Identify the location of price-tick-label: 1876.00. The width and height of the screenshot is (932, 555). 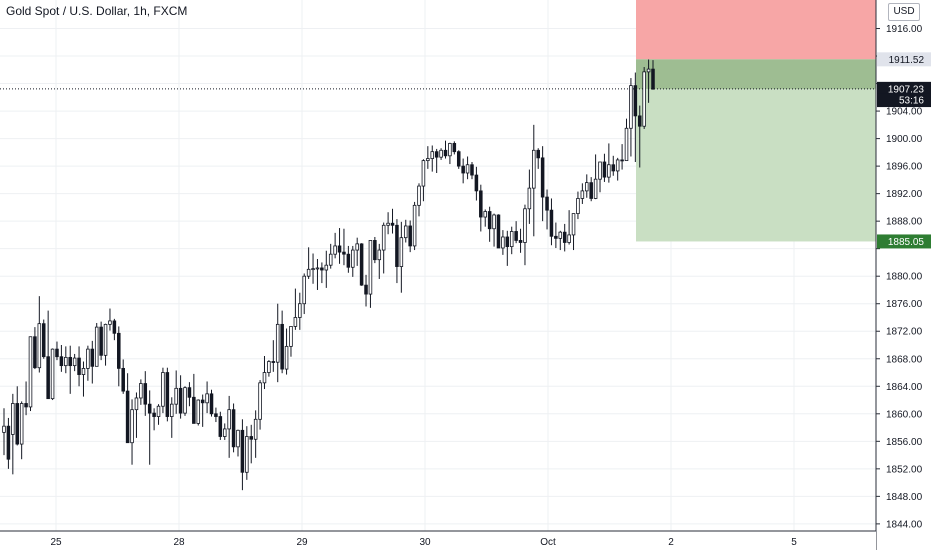
(904, 304).